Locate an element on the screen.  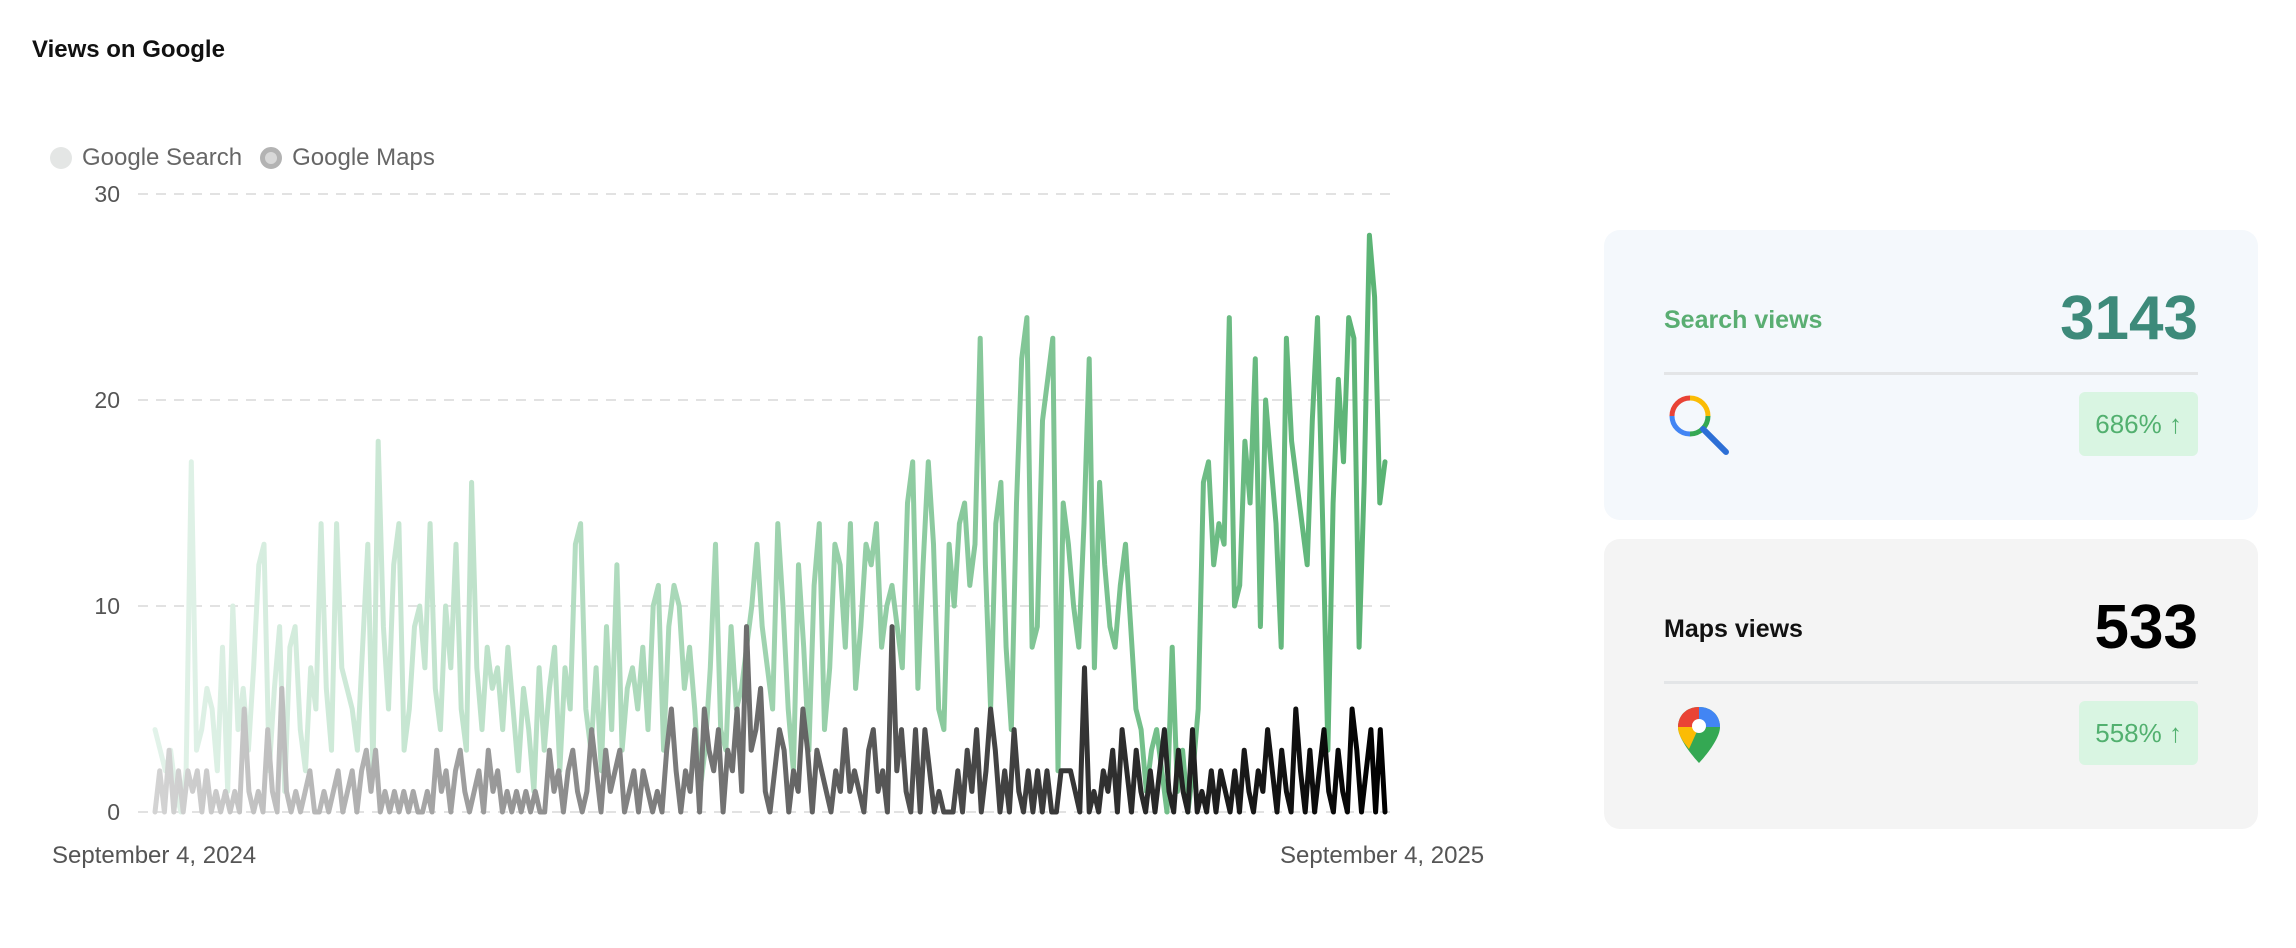
y-axis-ticks: 0 10 20 30 is located at coordinates (107, 500).